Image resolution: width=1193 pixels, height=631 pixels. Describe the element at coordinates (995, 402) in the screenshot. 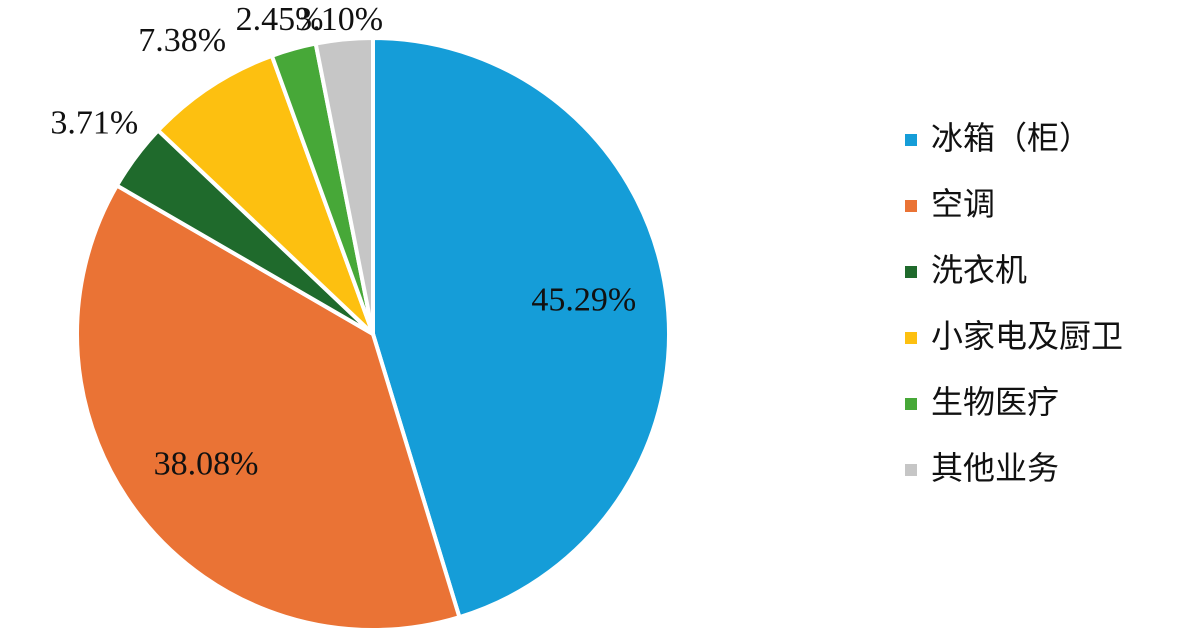

I see `legend-label: 生物医疗` at that location.